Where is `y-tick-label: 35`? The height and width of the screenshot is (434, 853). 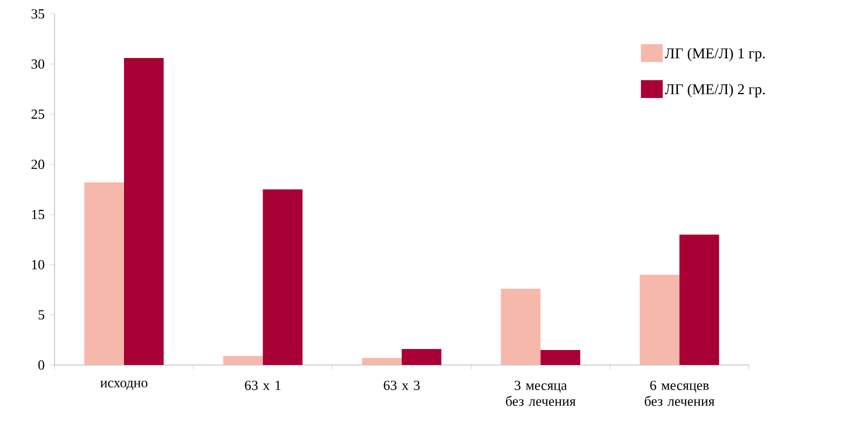
y-tick-label: 35 is located at coordinates (38, 13).